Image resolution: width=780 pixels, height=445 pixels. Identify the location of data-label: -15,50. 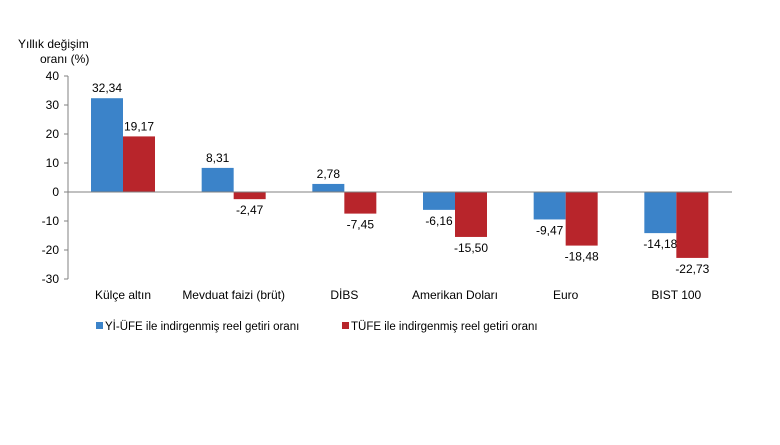
(471, 248).